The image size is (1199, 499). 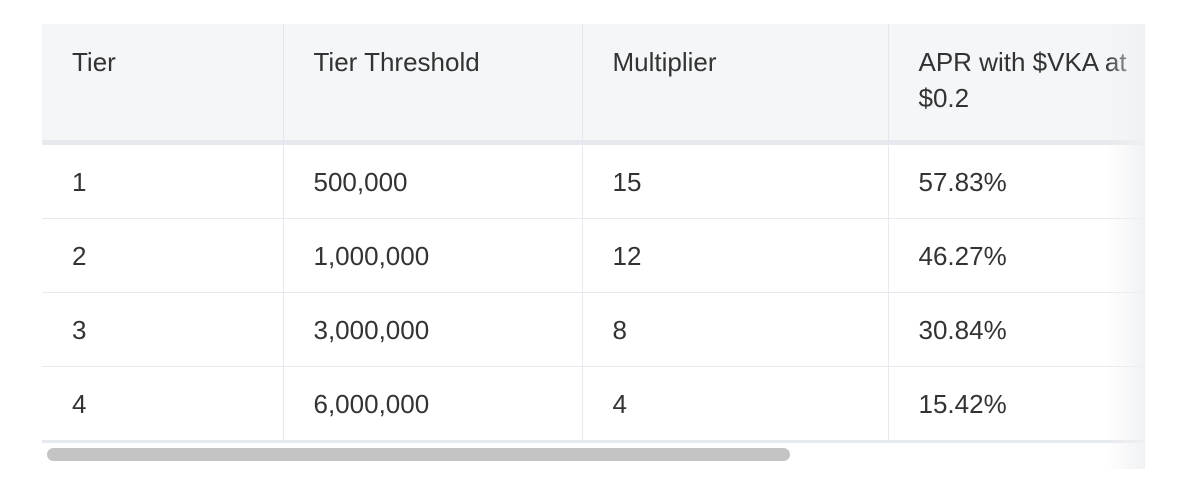 What do you see at coordinates (418, 454) in the screenshot?
I see `scrollbar` at bounding box center [418, 454].